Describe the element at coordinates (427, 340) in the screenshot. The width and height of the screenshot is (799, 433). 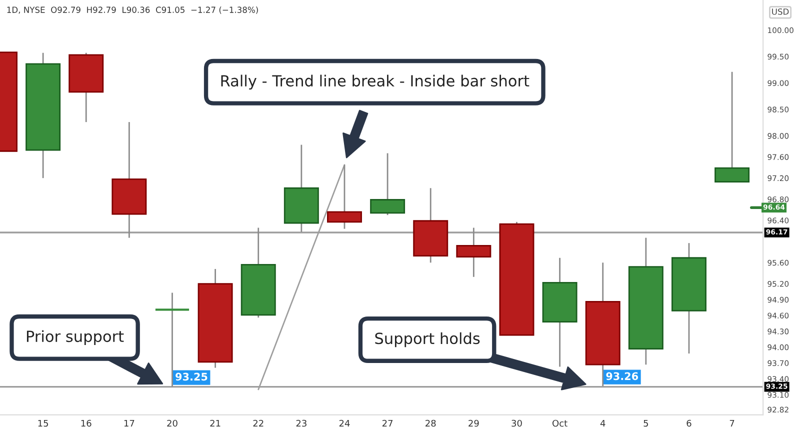
I see `annotation: Support holds` at that location.